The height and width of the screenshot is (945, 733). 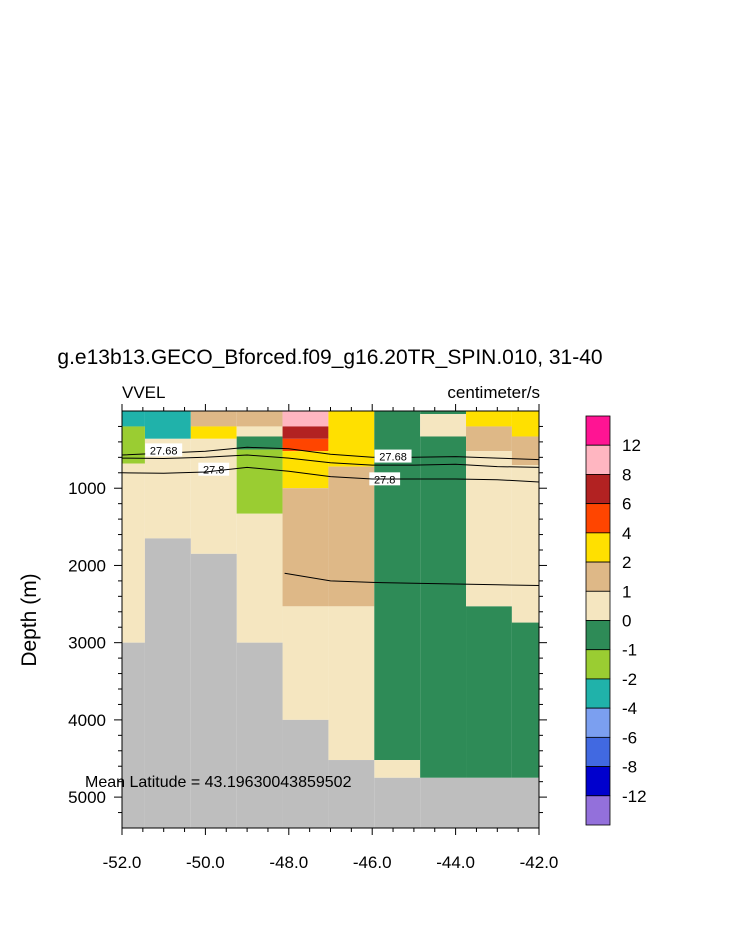 I want to click on y-axis-title: Depth (m), so click(x=29, y=619).